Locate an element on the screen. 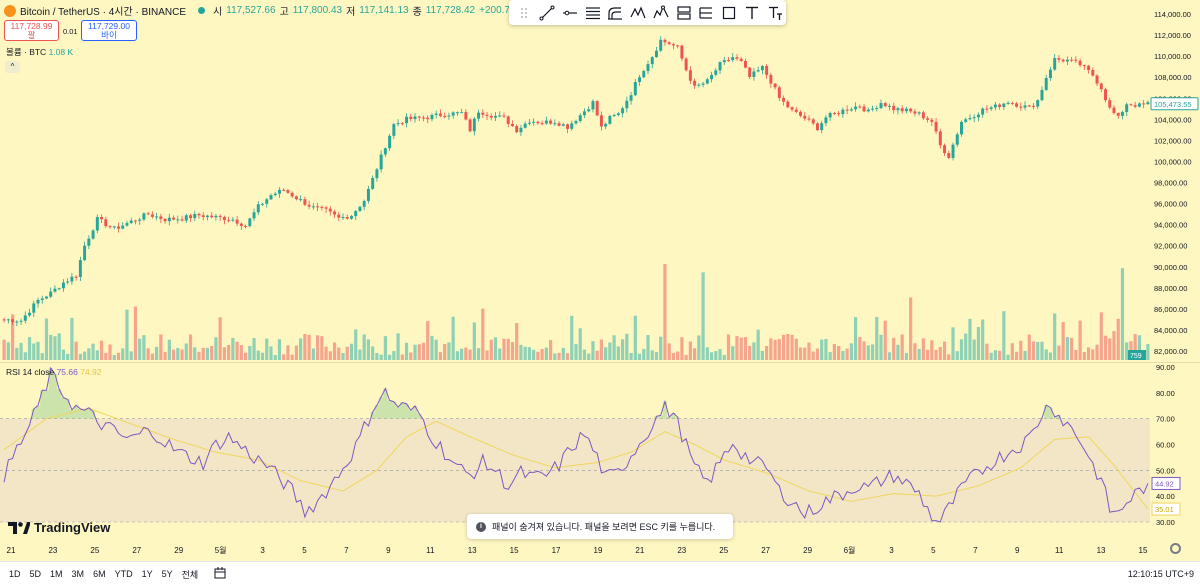  period-6m: 6M is located at coordinates (99, 574).